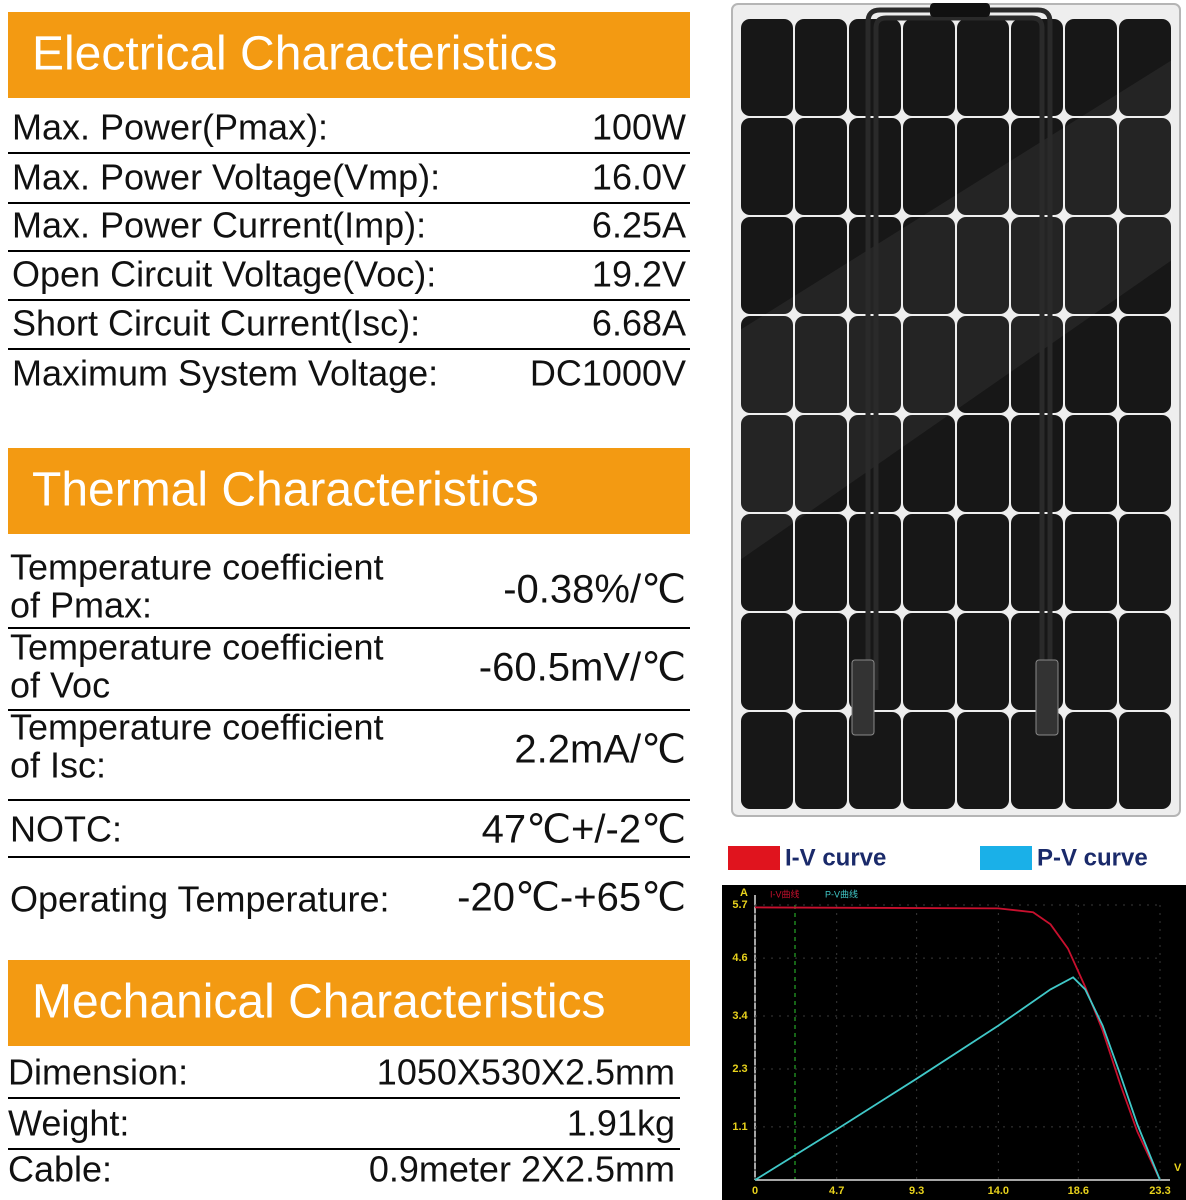 The image size is (1186, 1200). Describe the element at coordinates (60, 685) in the screenshot. I see `spec-label: of Voc` at that location.